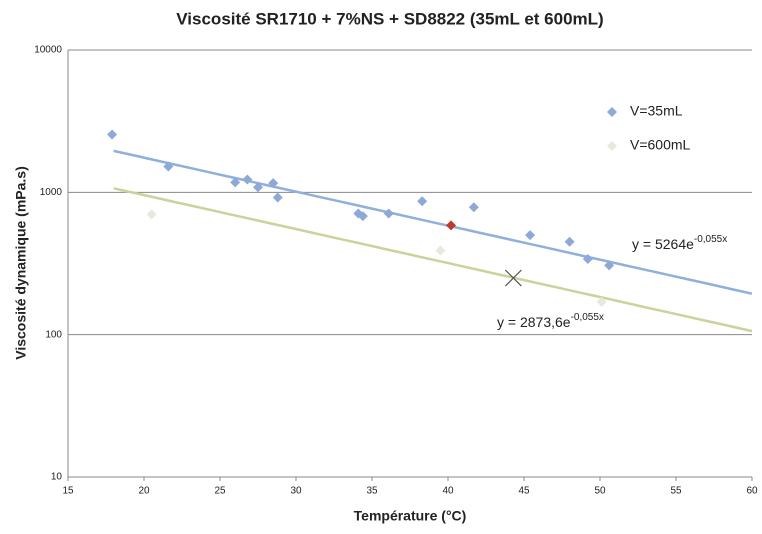  Describe the element at coordinates (48, 50) in the screenshot. I see `y-tick-label: 10000` at that location.